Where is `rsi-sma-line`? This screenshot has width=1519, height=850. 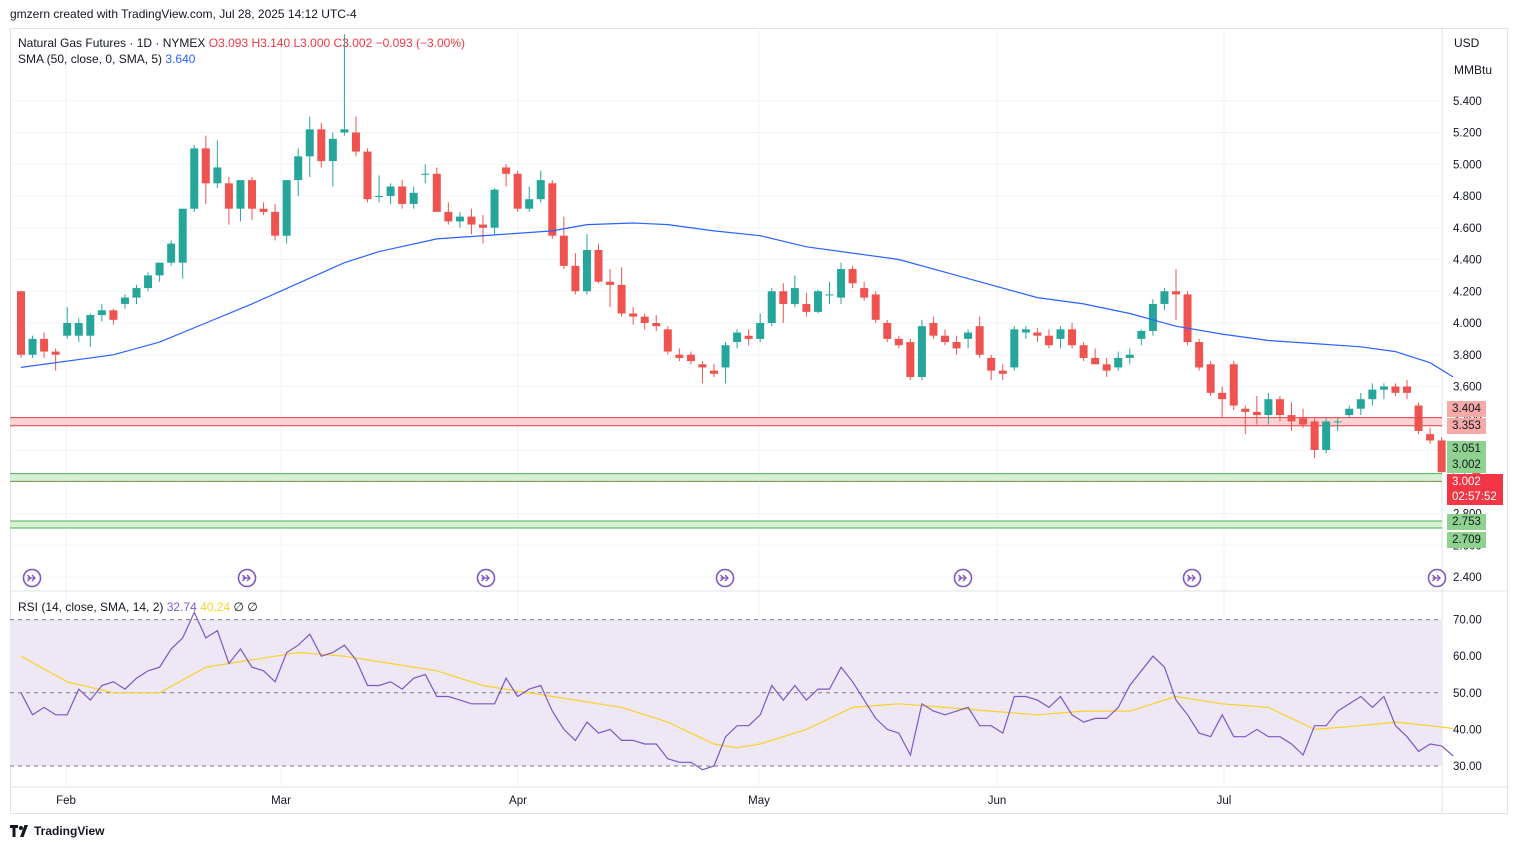
rsi-sma-line is located at coordinates (737, 700).